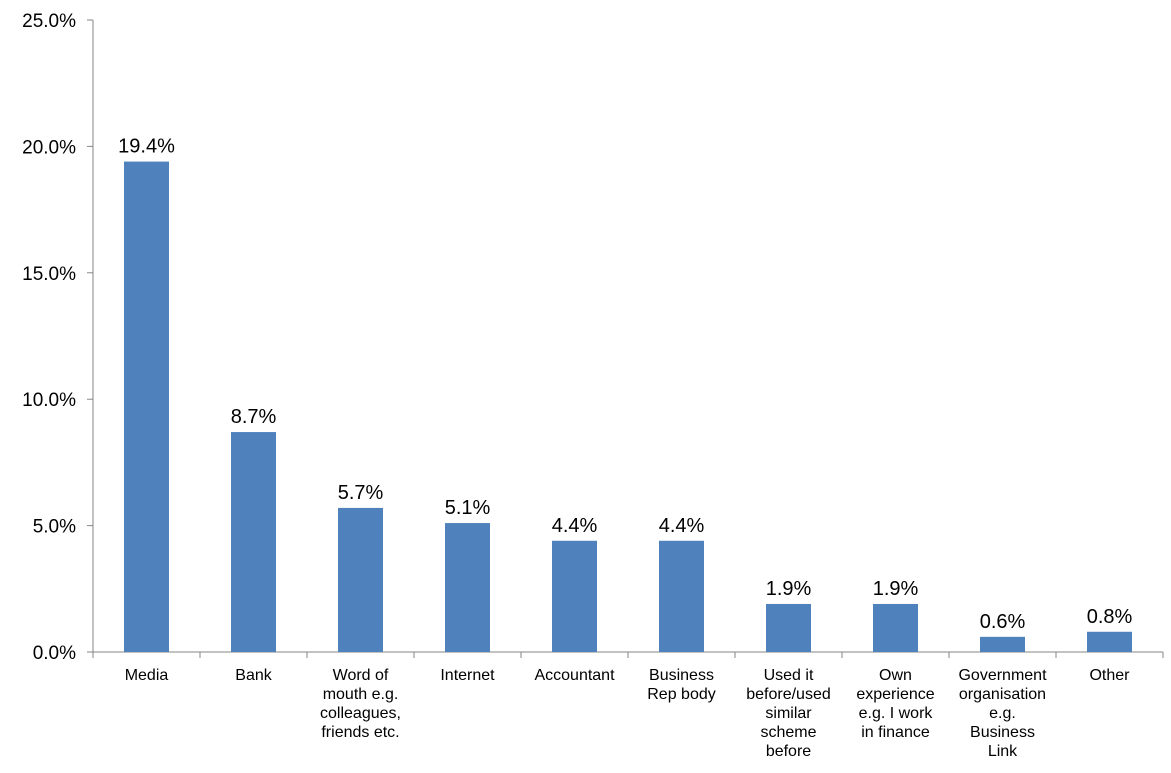  I want to click on category-label: e.g. I work, so click(896, 713).